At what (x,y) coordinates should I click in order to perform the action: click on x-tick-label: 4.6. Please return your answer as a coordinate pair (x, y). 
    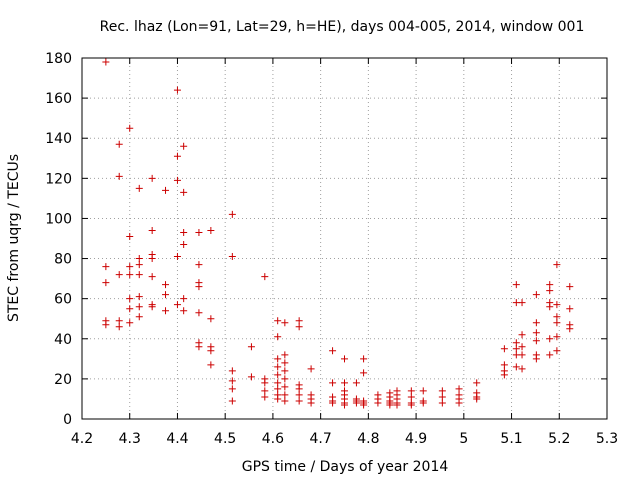
    Looking at the image, I should click on (273, 439).